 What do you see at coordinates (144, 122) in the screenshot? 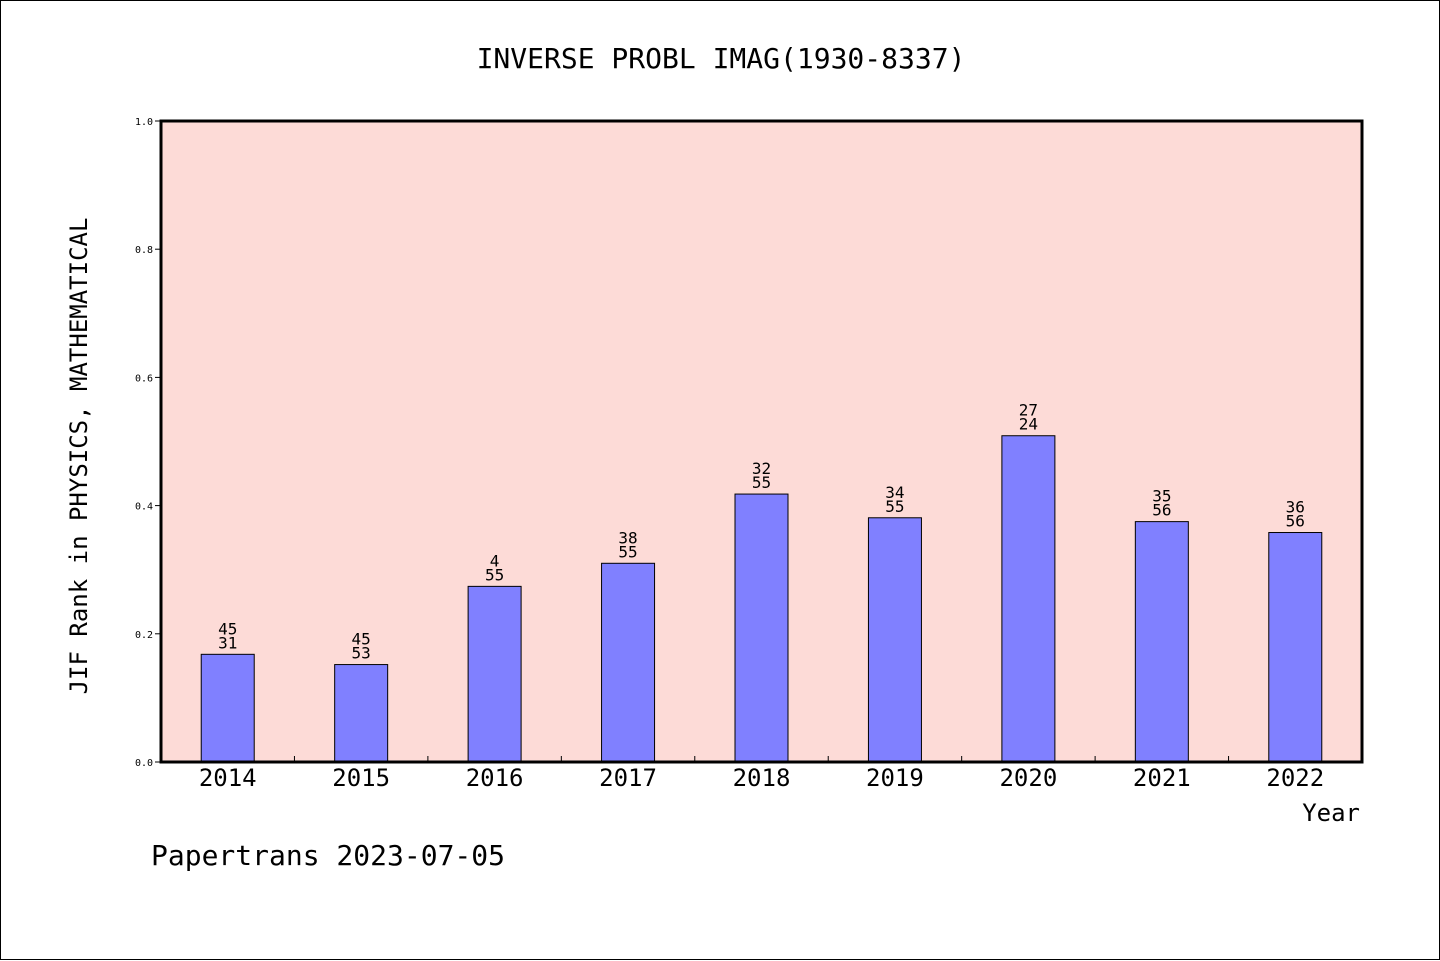
I see `y-tick-label: 1.0` at bounding box center [144, 122].